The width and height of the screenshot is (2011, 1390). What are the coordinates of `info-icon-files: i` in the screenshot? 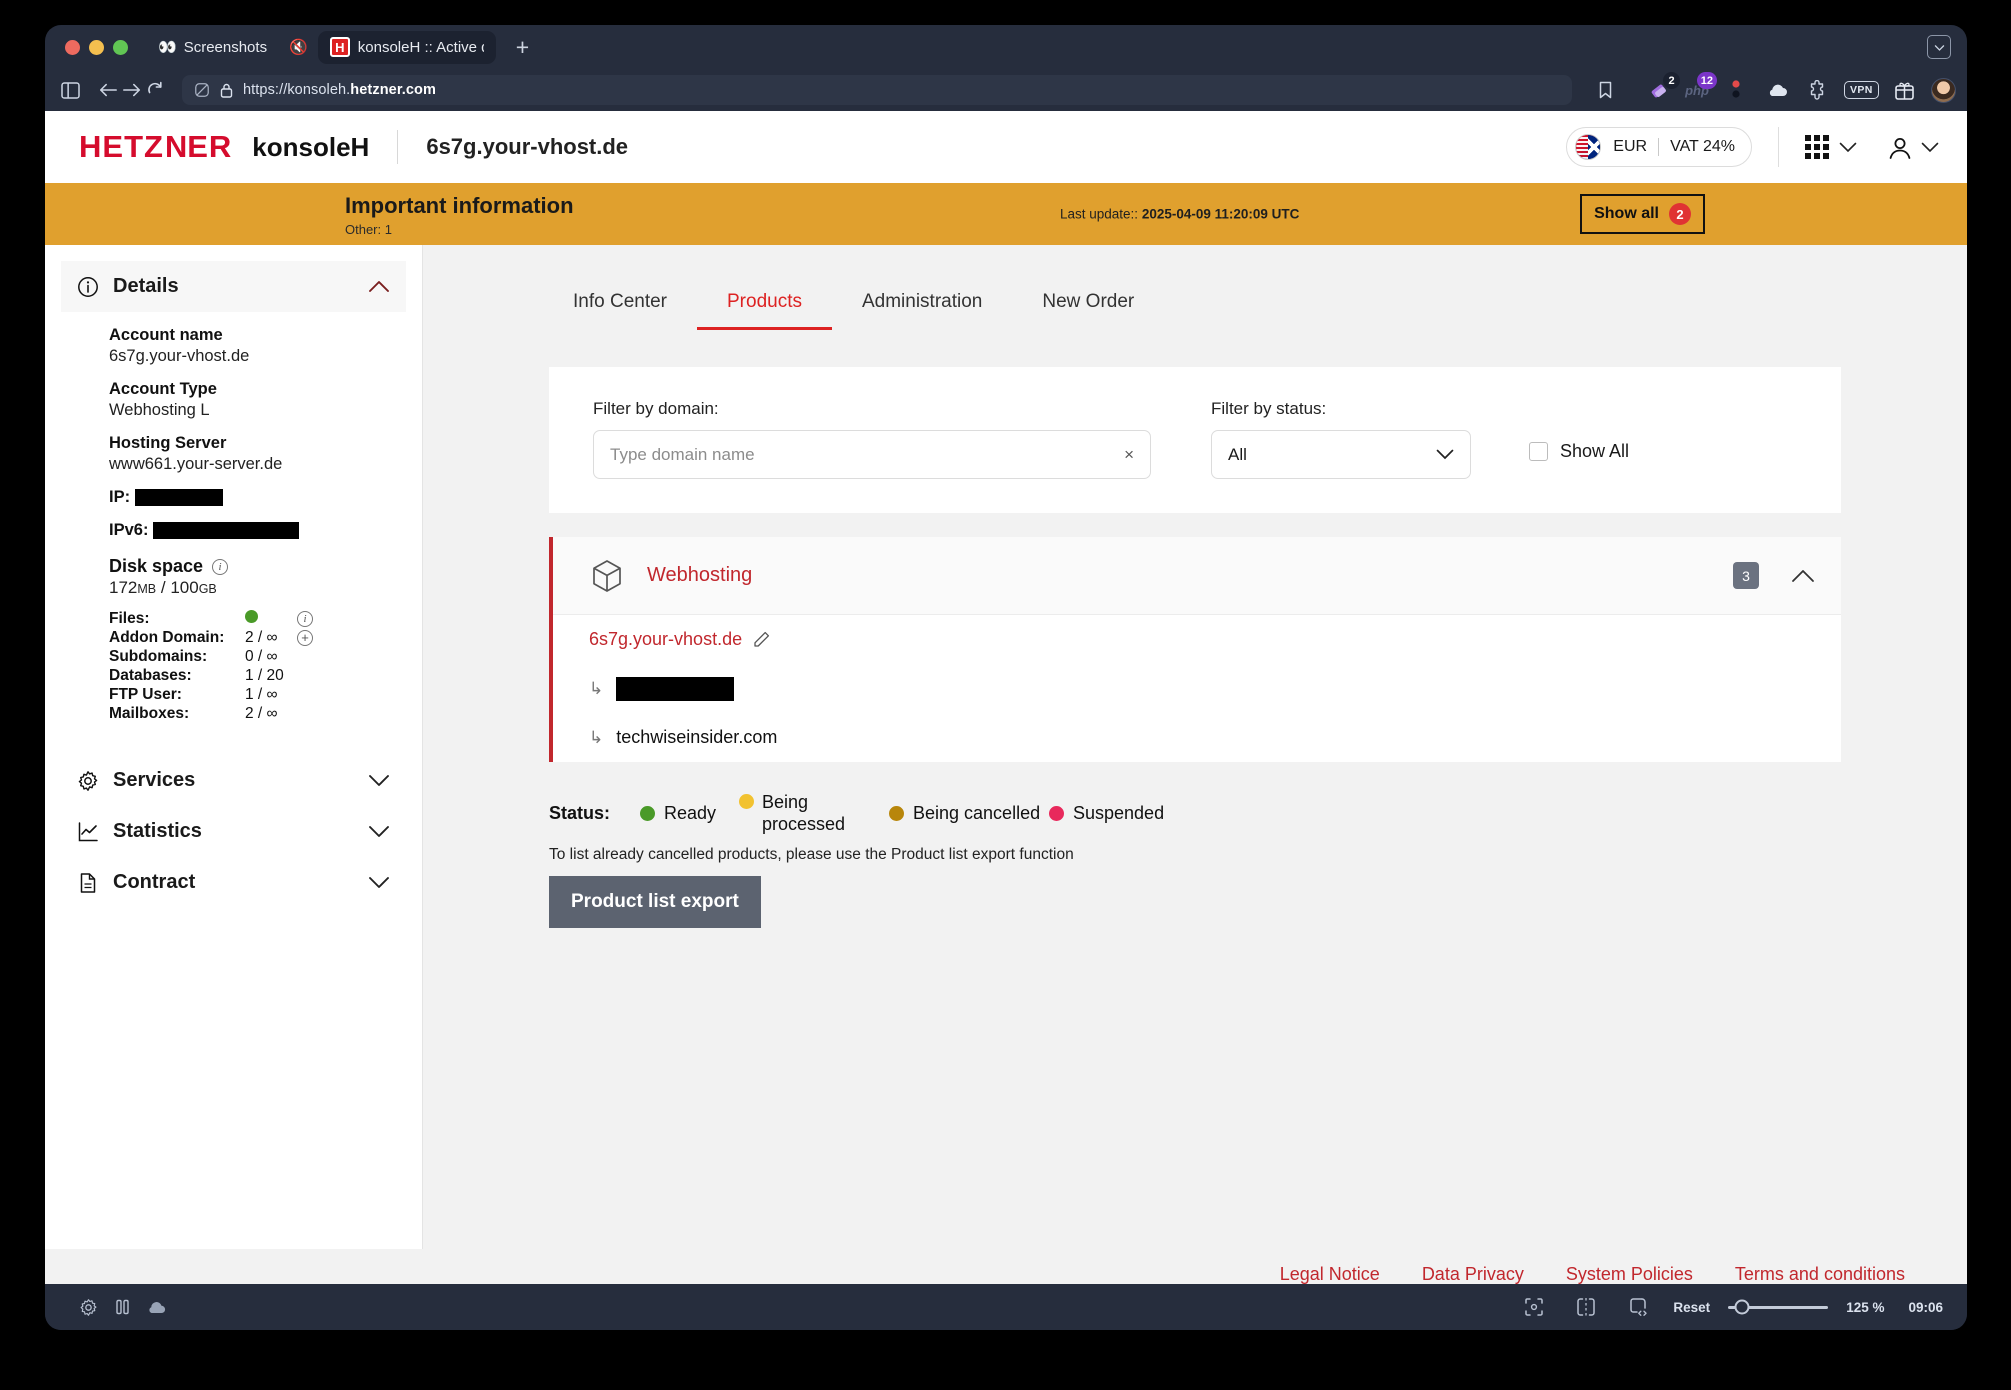 It's located at (305, 618).